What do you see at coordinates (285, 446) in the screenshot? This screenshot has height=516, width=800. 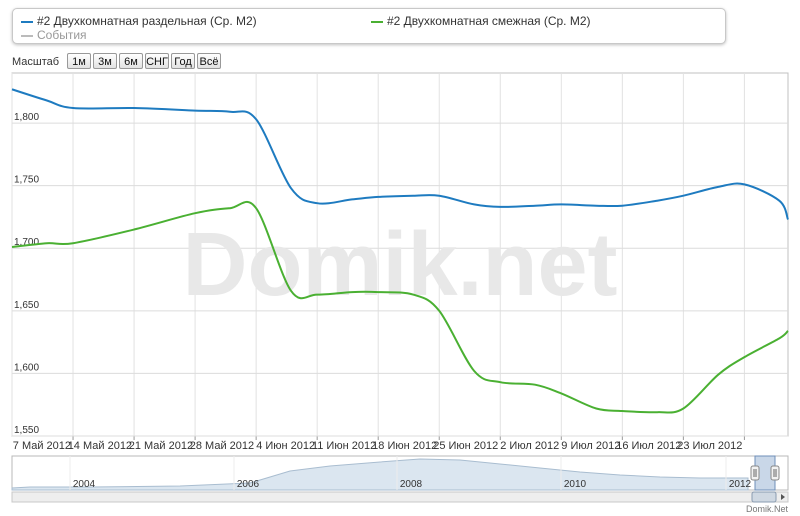 I see `x-tick-label: 4 Июн 2012` at bounding box center [285, 446].